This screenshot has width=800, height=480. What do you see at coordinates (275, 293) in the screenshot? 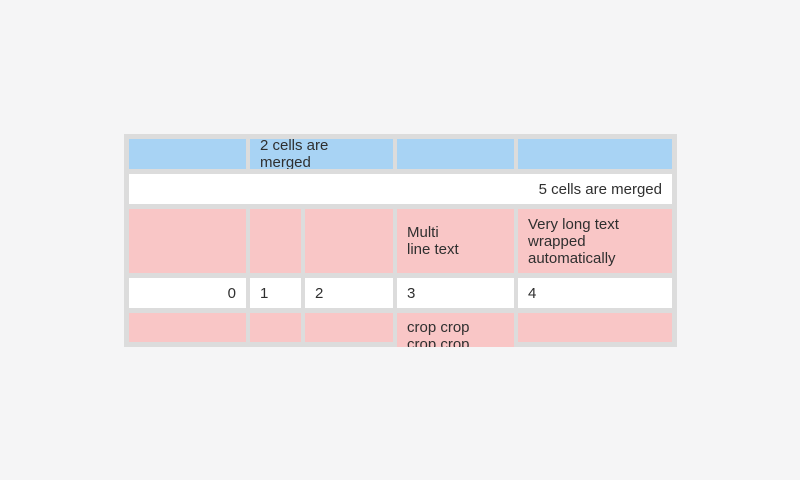
I see `table-cell-number: 1` at bounding box center [275, 293].